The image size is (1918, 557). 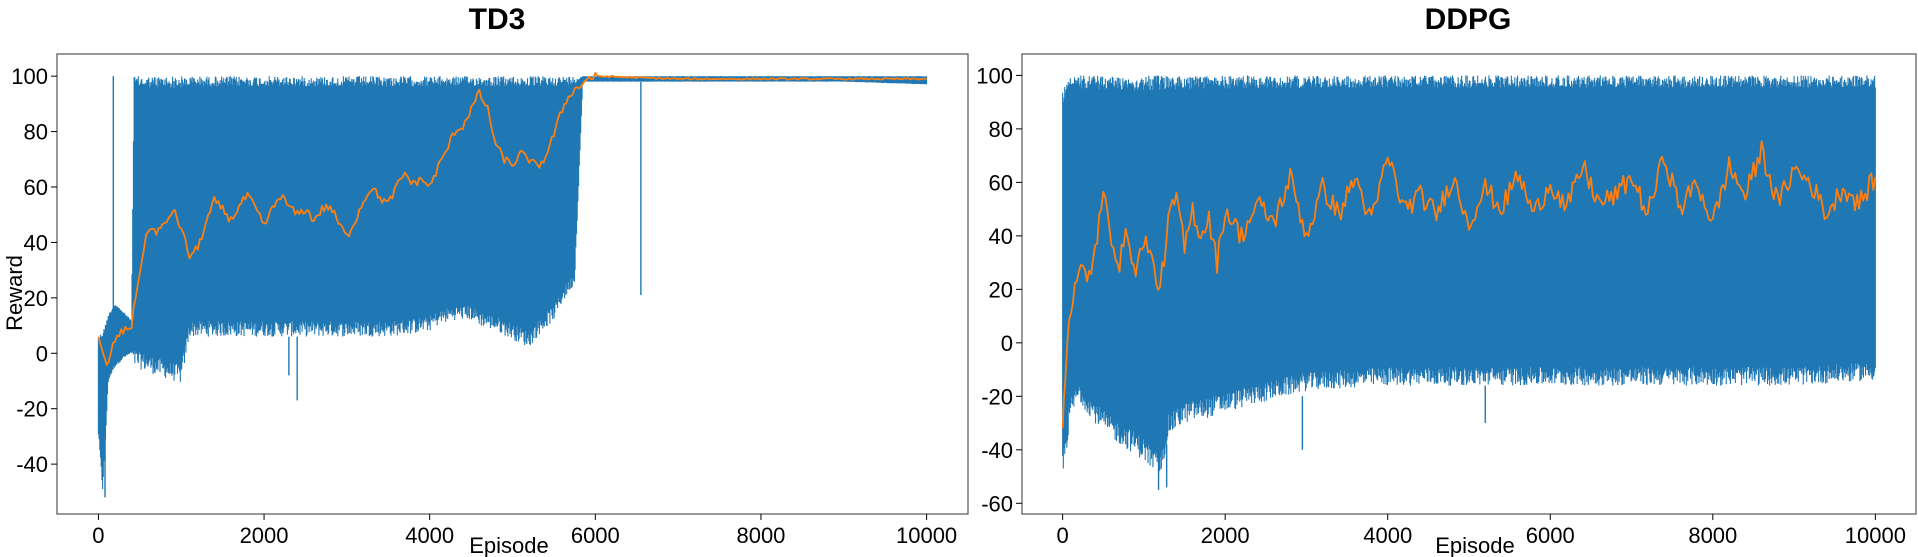 What do you see at coordinates (98, 535) in the screenshot?
I see `td3-x-tick-label: 0` at bounding box center [98, 535].